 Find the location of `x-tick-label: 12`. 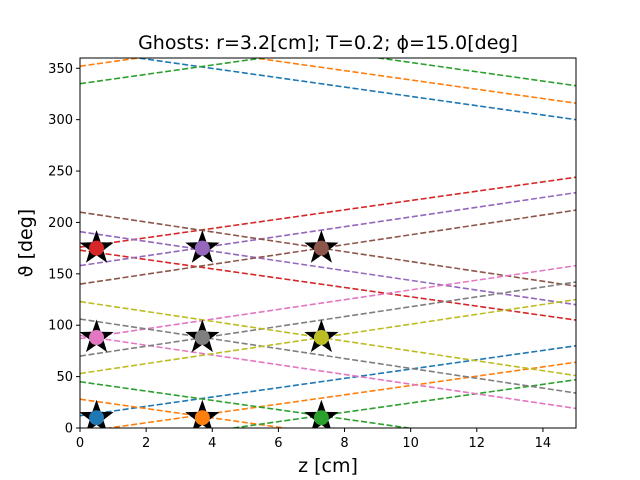

x-tick-label: 12 is located at coordinates (477, 443).